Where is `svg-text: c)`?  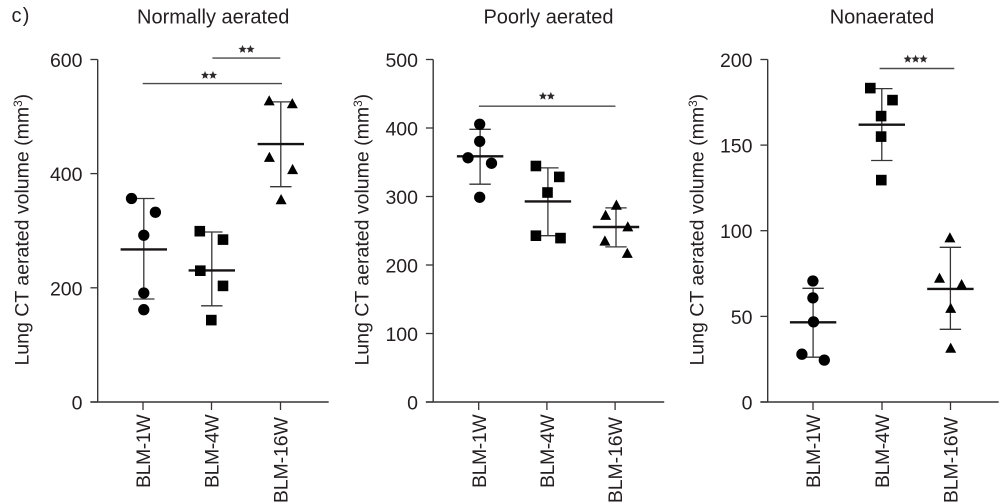
svg-text: c) is located at coordinates (21, 16).